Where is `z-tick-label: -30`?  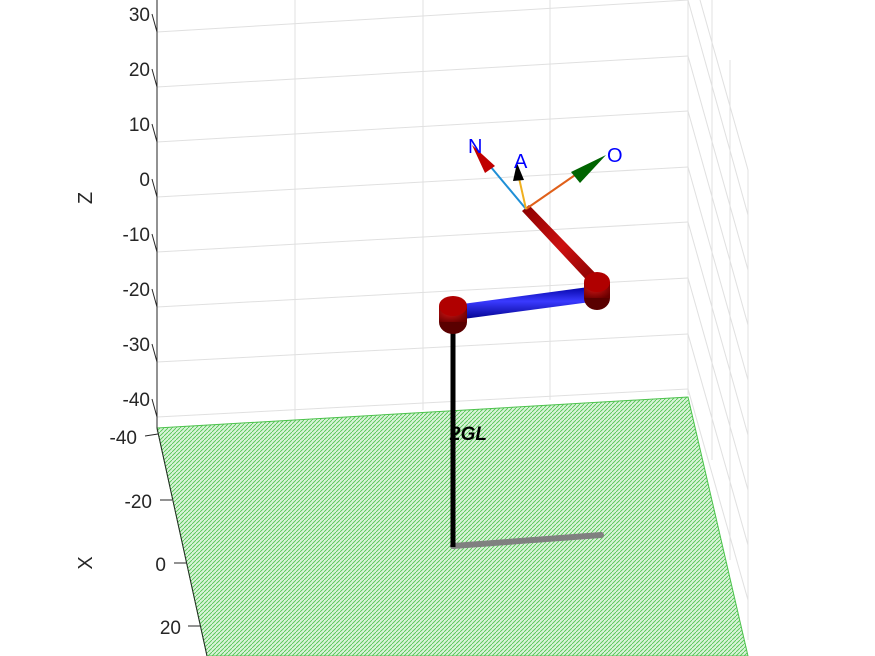 z-tick-label: -30 is located at coordinates (136, 345).